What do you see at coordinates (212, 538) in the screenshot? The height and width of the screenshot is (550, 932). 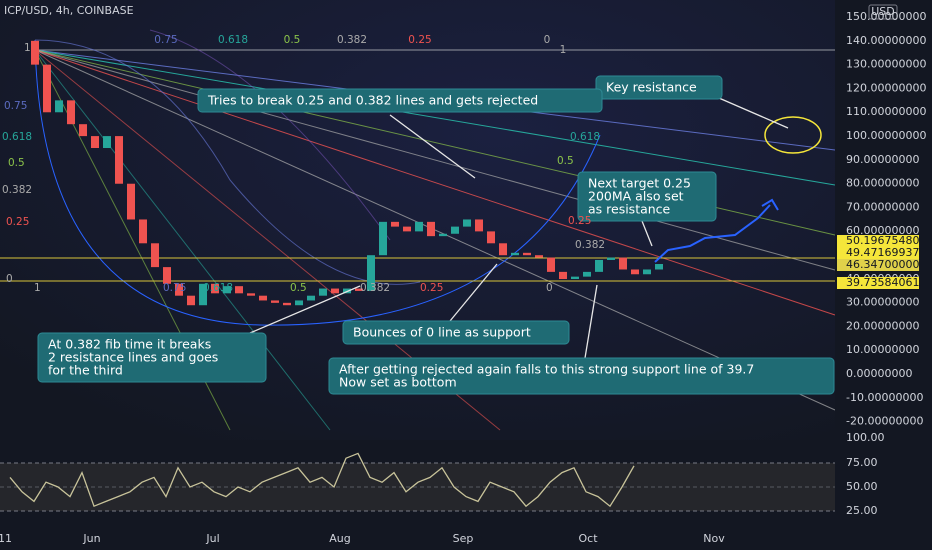 I see `time-label: Jul` at bounding box center [212, 538].